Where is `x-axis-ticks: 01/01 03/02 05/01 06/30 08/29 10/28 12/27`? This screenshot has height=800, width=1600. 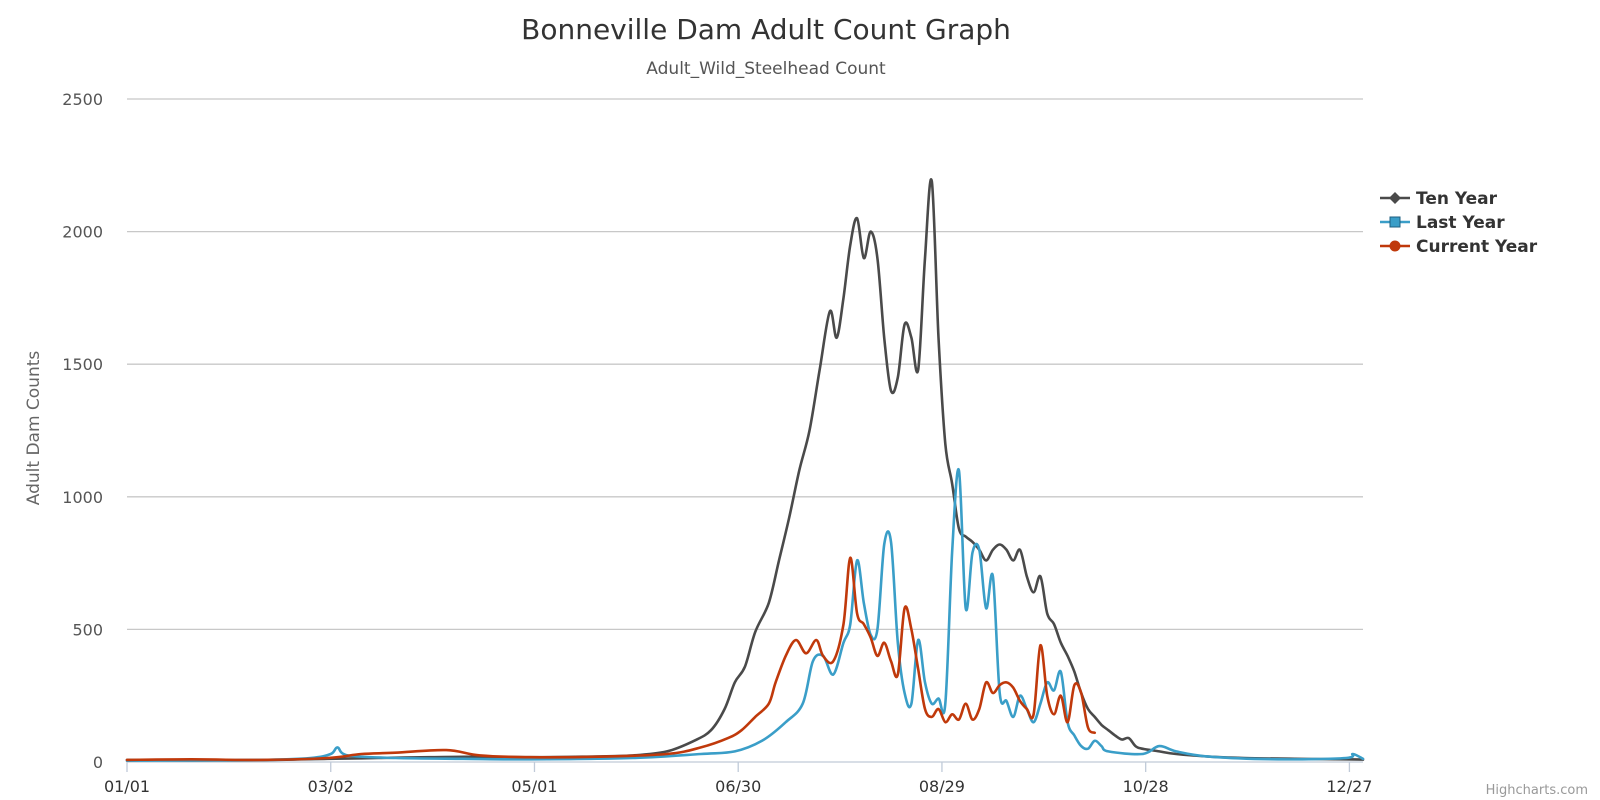 x-axis-ticks: 01/01 03/02 05/01 06/30 08/29 10/28 12/27 is located at coordinates (738, 779).